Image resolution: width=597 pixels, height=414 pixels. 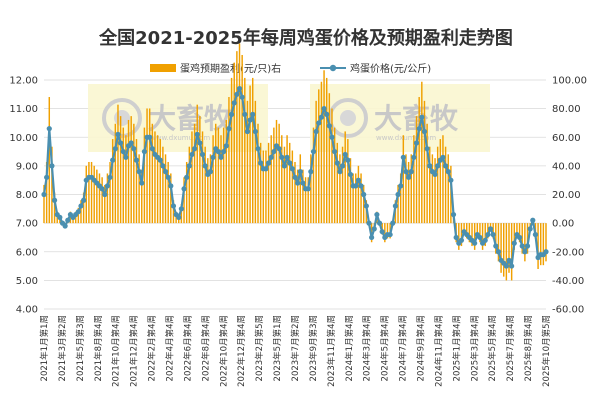 What do you see at coordinates (566, 195) in the screenshot?
I see `y-right-tick-label: 20.00` at bounding box center [566, 195].